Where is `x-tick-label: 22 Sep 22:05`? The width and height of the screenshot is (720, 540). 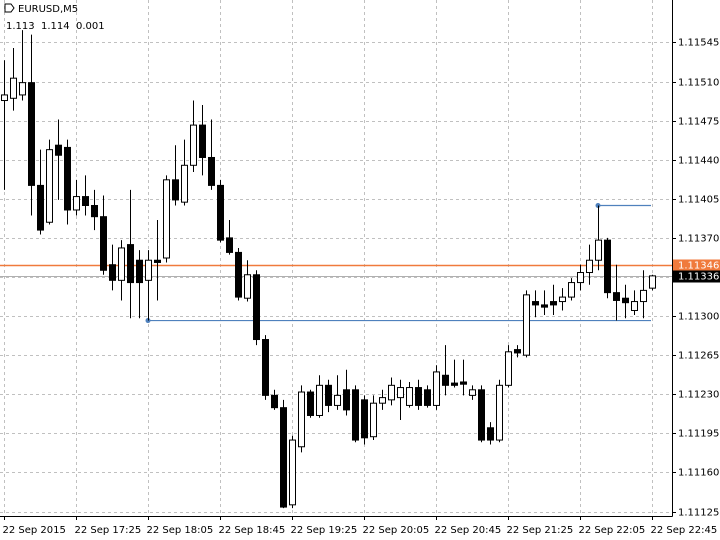
x-tick-label: 22 Sep 22:05 is located at coordinates (612, 530).